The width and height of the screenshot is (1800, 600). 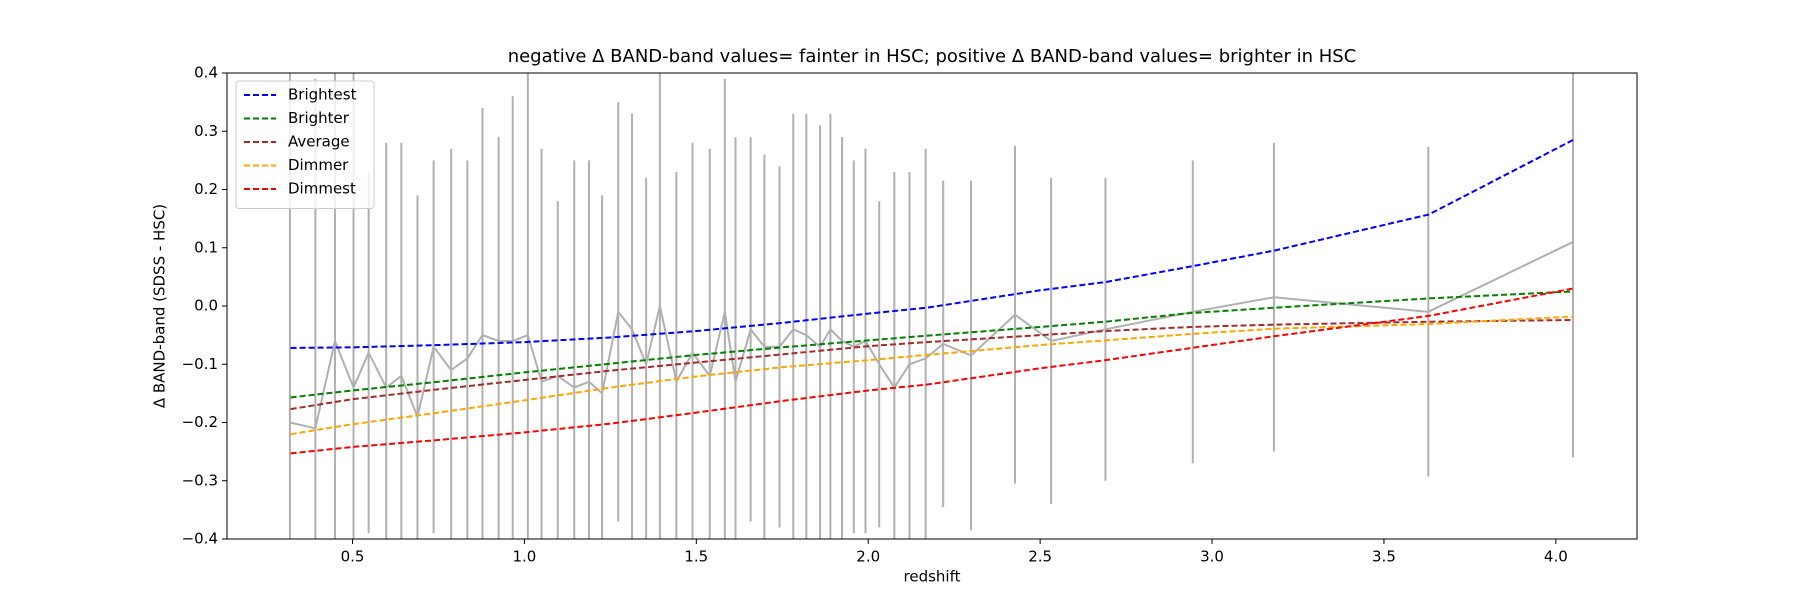 I want to click on x-axis-label: redshift, so click(x=932, y=577).